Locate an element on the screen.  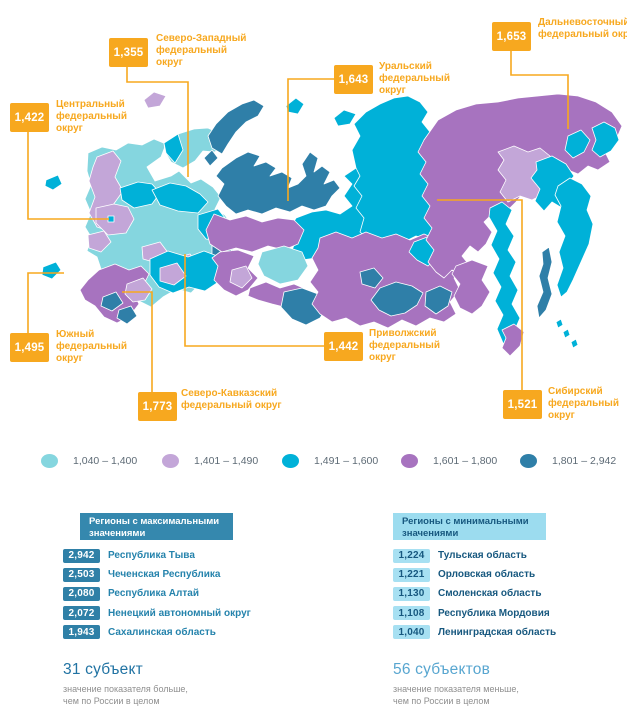
connector-nw is located at coordinates (157, 122).